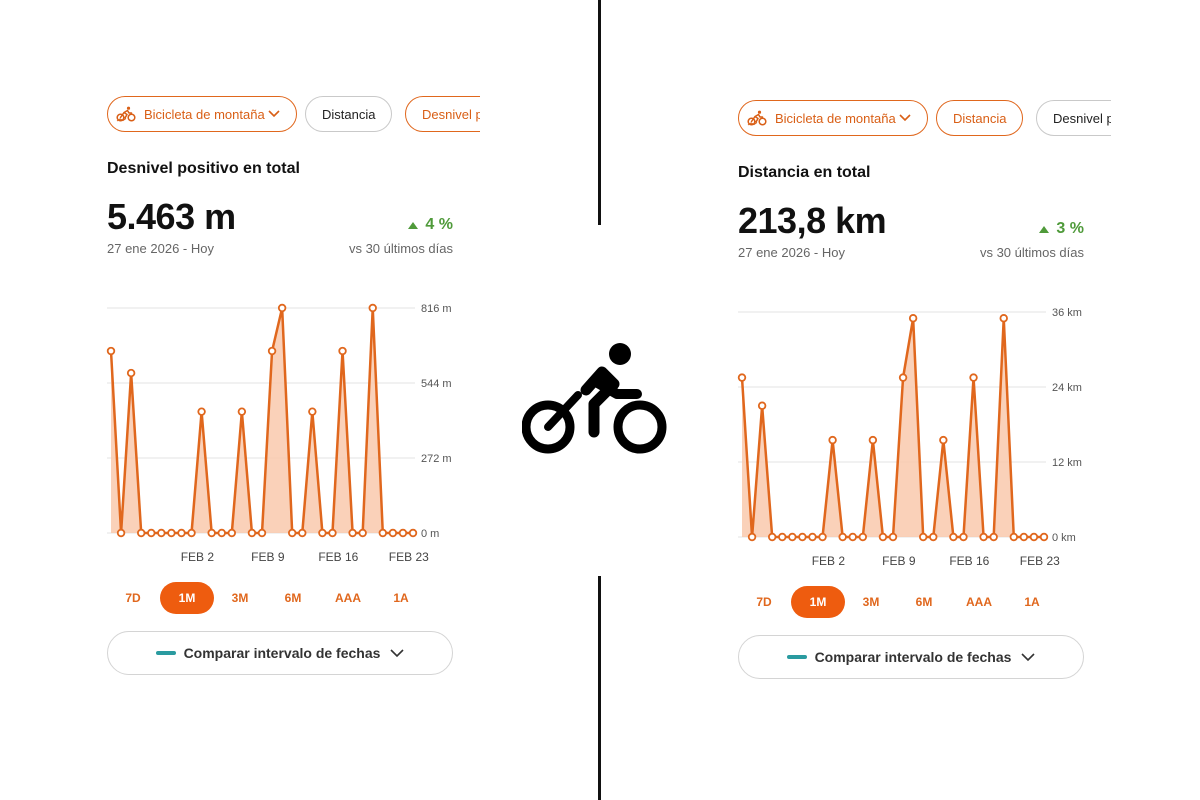 Image resolution: width=1200 pixels, height=800 pixels. Describe the element at coordinates (1070, 228) in the screenshot. I see `delta-value: 3 %` at that location.